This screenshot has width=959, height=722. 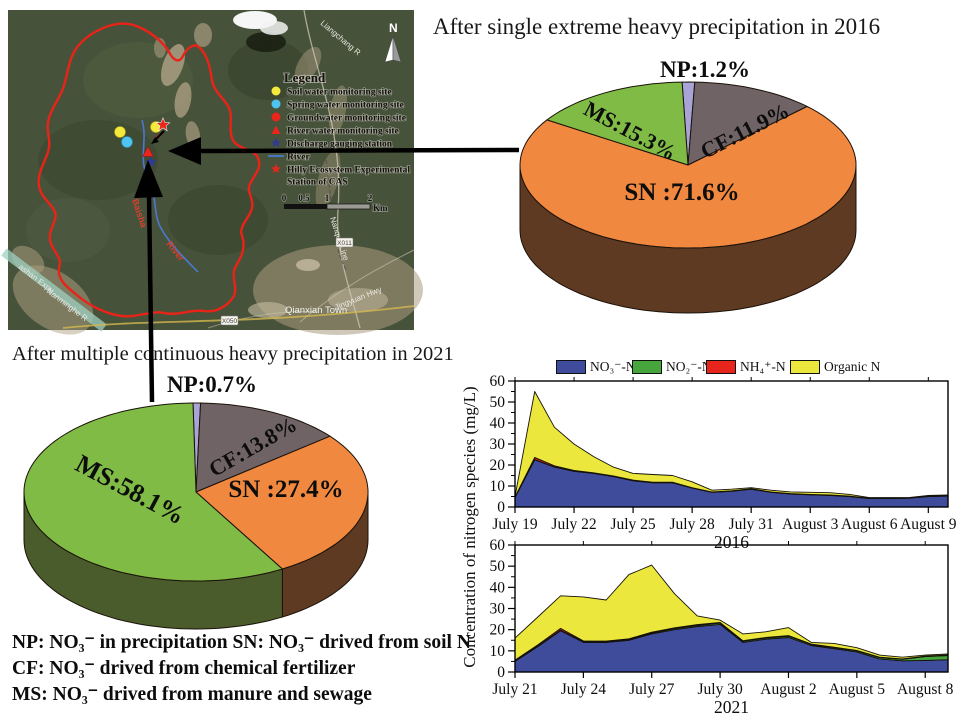 What do you see at coordinates (298, 158) in the screenshot?
I see `legend-river-label: River` at bounding box center [298, 158].